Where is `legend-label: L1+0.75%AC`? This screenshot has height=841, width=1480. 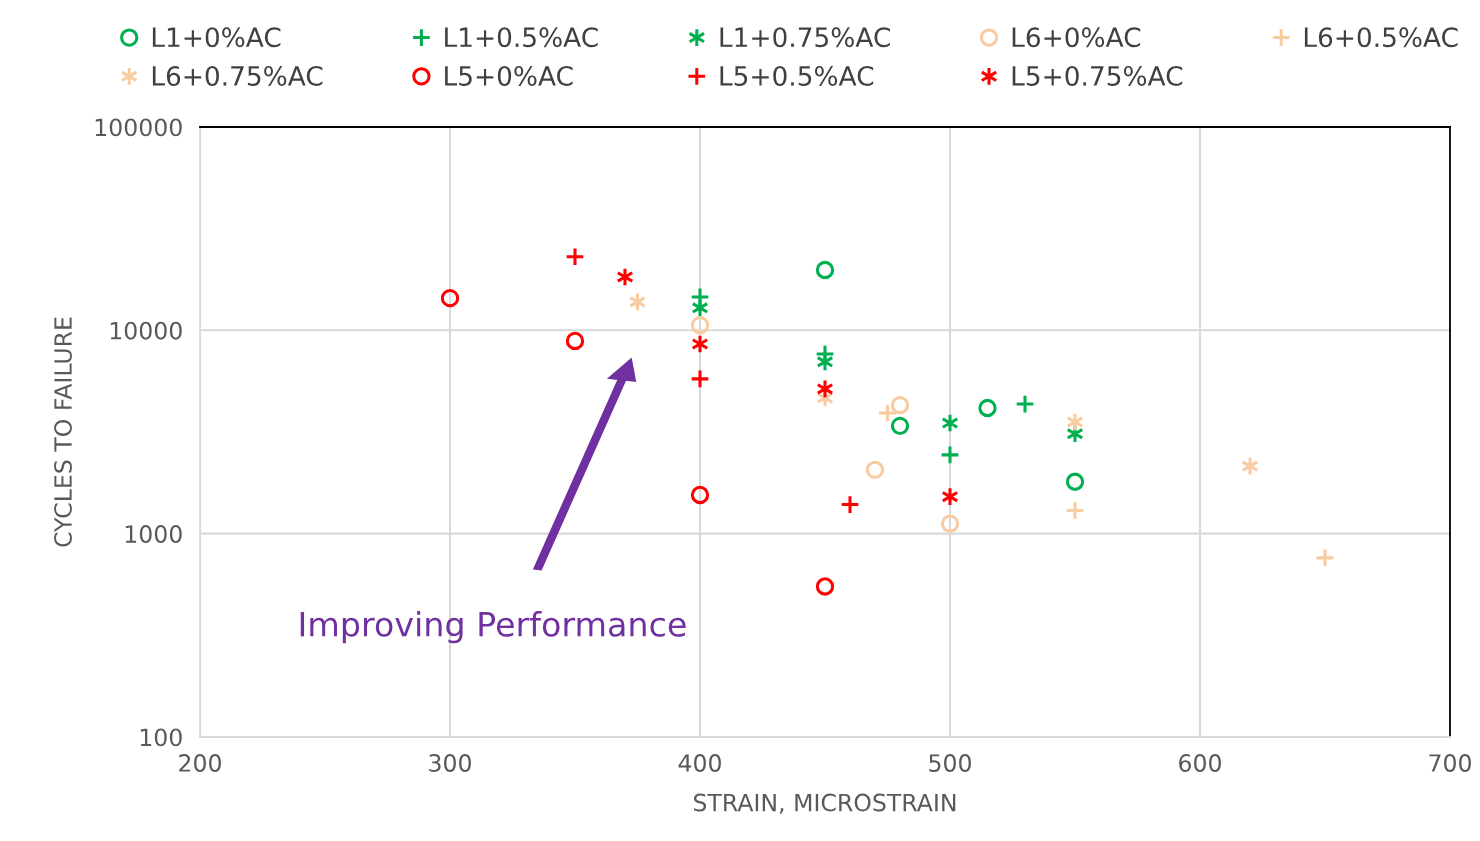 legend-label: L1+0.75%AC is located at coordinates (805, 37).